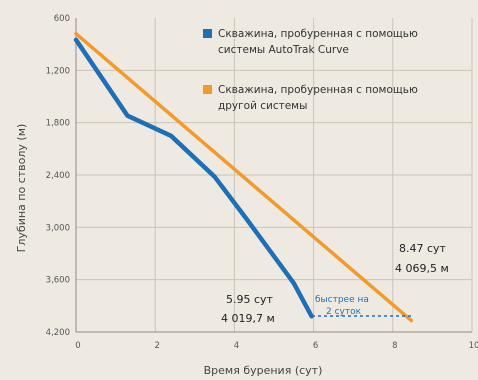 The image size is (478, 380). Describe the element at coordinates (236, 346) in the screenshot. I see `x-tick-label: 4` at that location.